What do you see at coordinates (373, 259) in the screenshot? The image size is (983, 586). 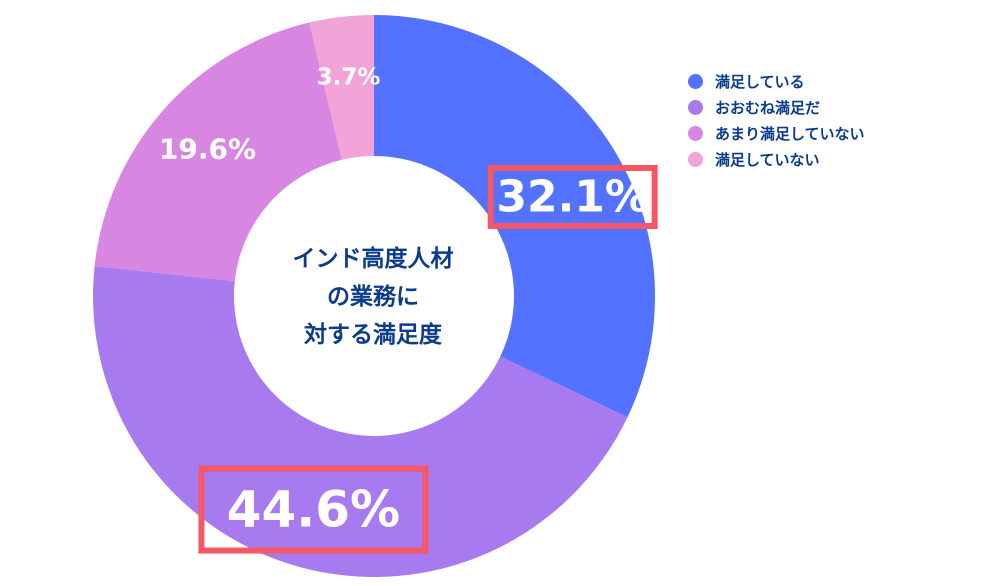 I see `center-title-line: インド高度人材` at bounding box center [373, 259].